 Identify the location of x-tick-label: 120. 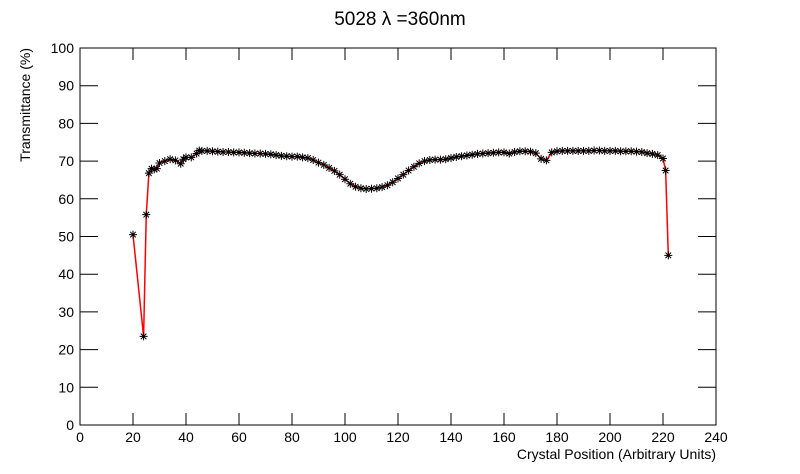
(398, 437).